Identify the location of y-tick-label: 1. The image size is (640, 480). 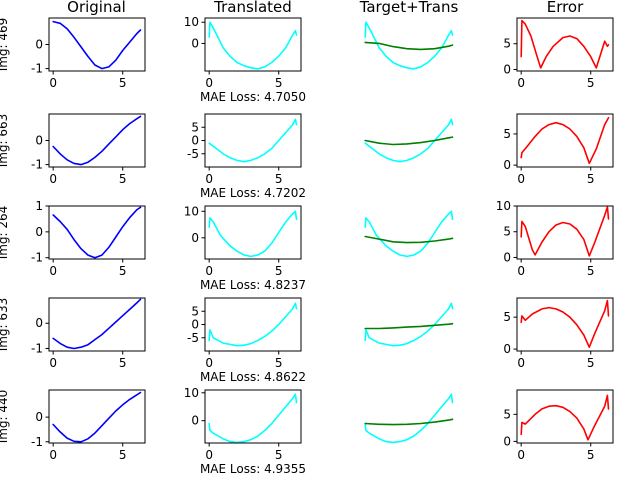
(39, 206).